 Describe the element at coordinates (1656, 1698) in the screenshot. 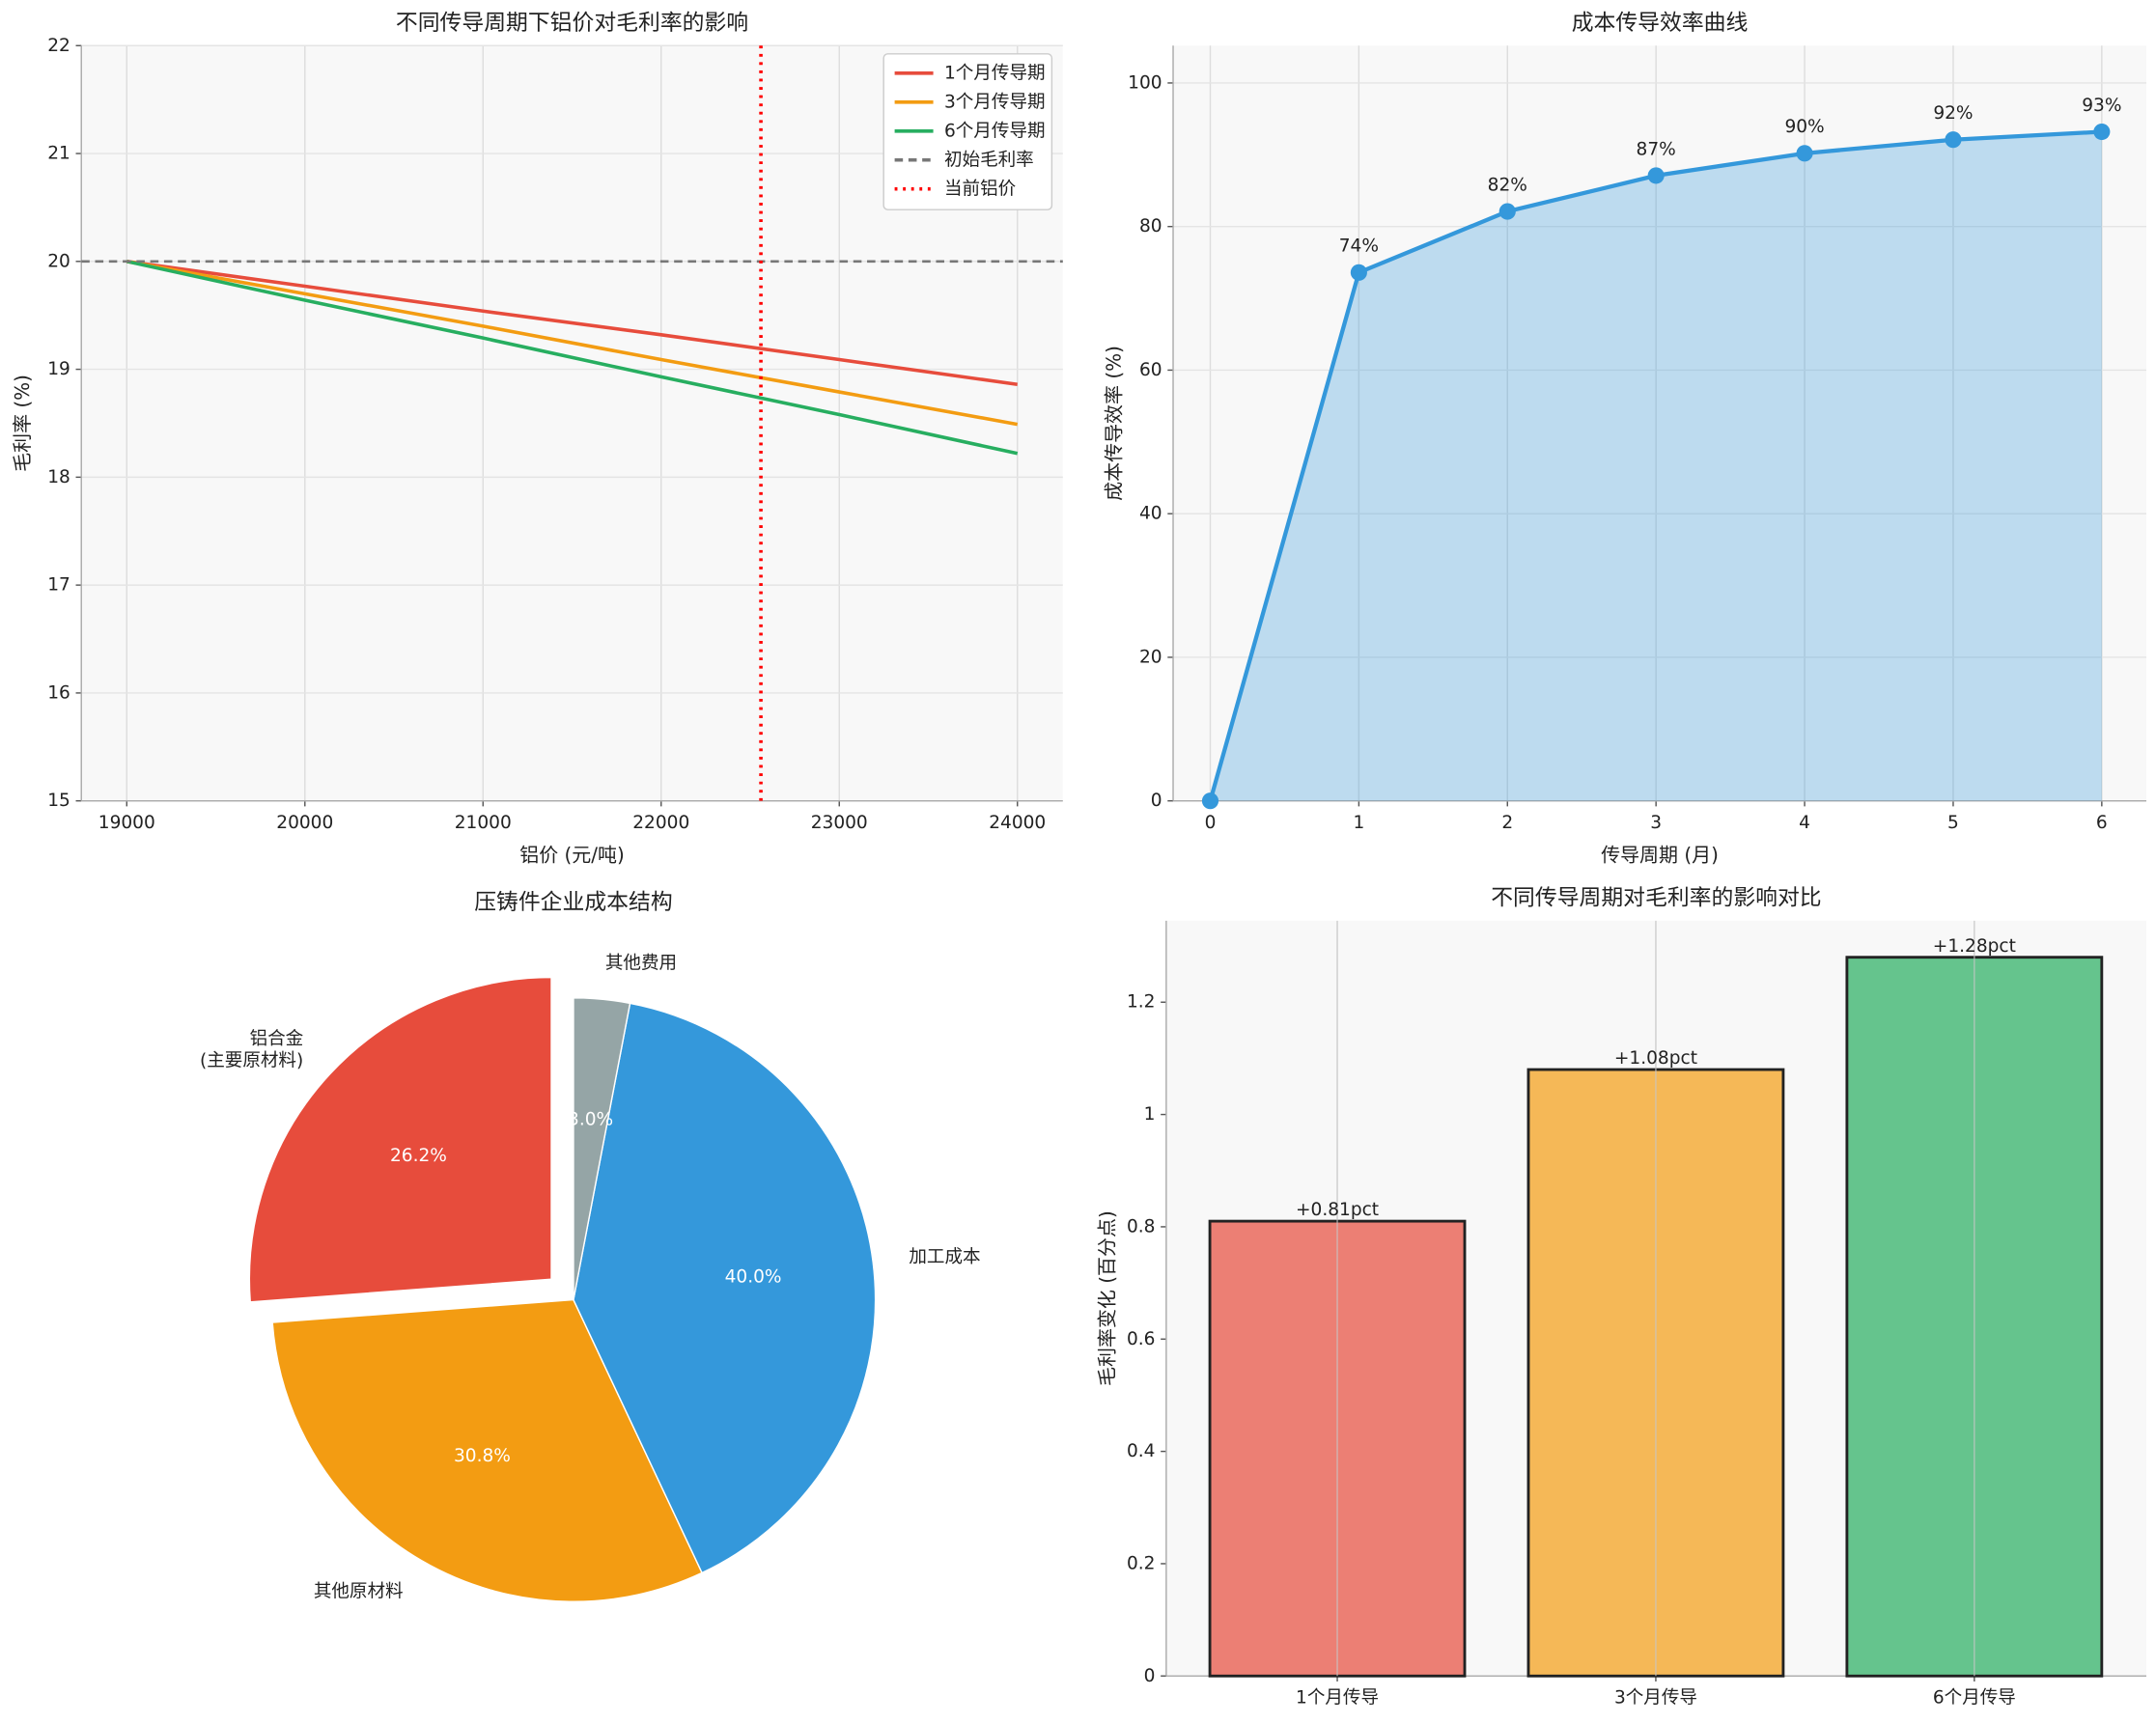

I see `x-tick-label: 3个月传导` at that location.